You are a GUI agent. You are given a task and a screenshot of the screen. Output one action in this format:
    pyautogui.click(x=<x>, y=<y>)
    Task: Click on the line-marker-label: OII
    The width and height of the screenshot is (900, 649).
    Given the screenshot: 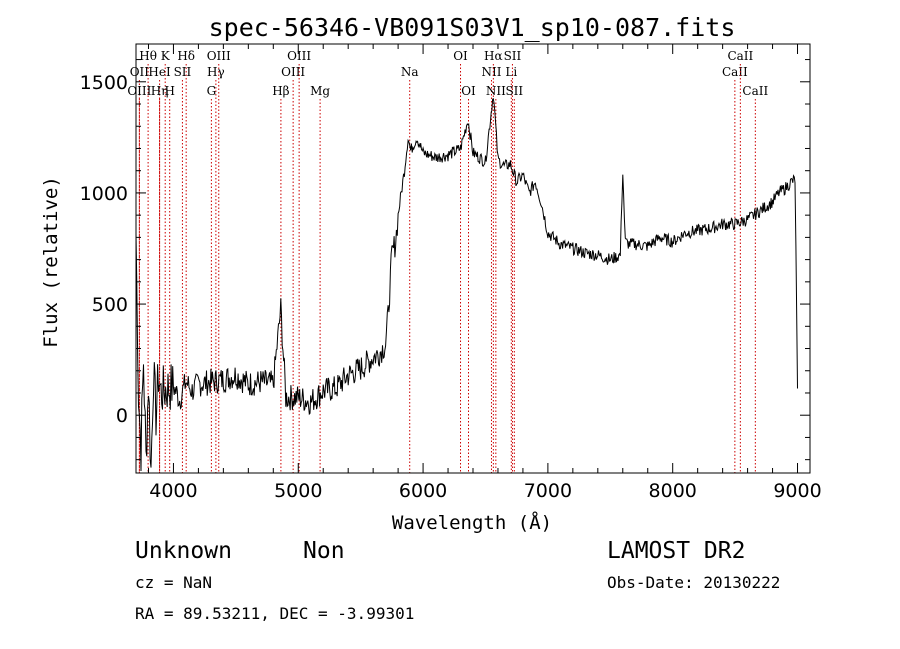 What is the action you would take?
    pyautogui.click(x=140, y=72)
    